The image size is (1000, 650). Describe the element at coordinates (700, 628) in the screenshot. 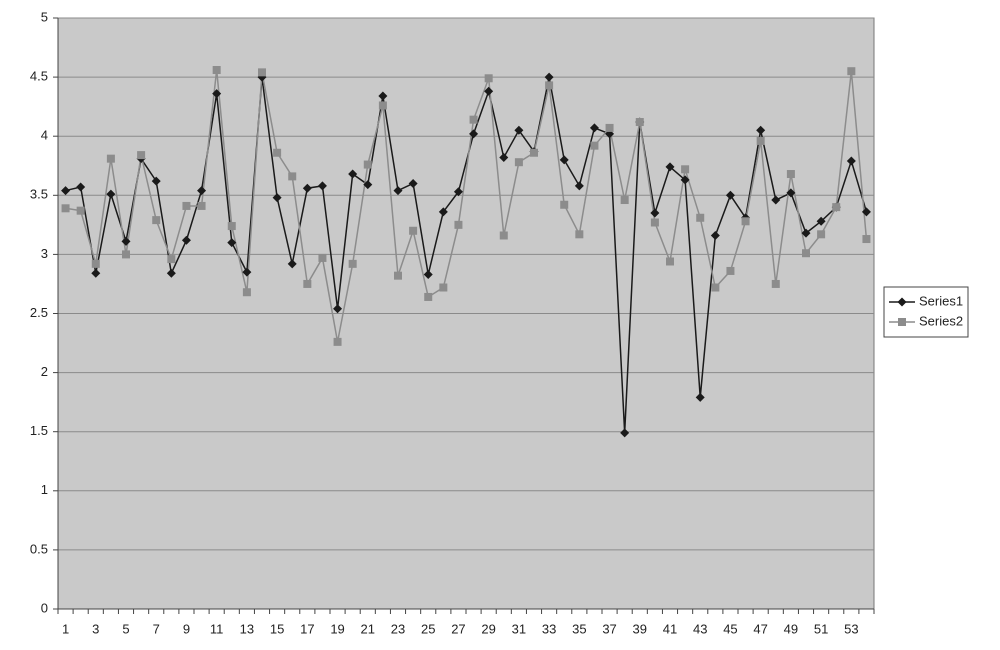

I see `x-tick-label: 43` at that location.